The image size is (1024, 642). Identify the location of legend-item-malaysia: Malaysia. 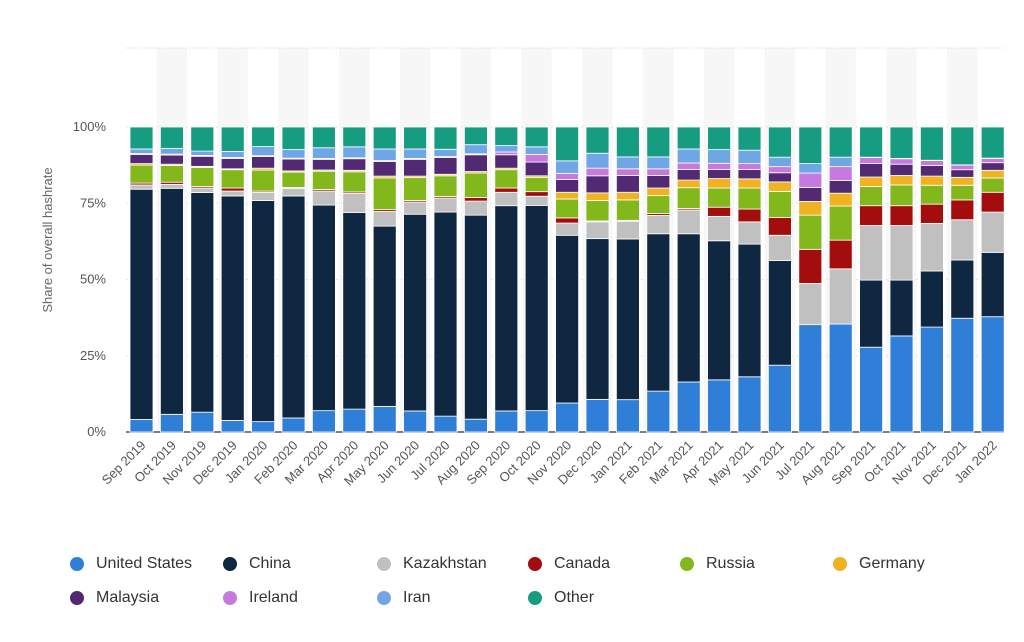
(114, 598).